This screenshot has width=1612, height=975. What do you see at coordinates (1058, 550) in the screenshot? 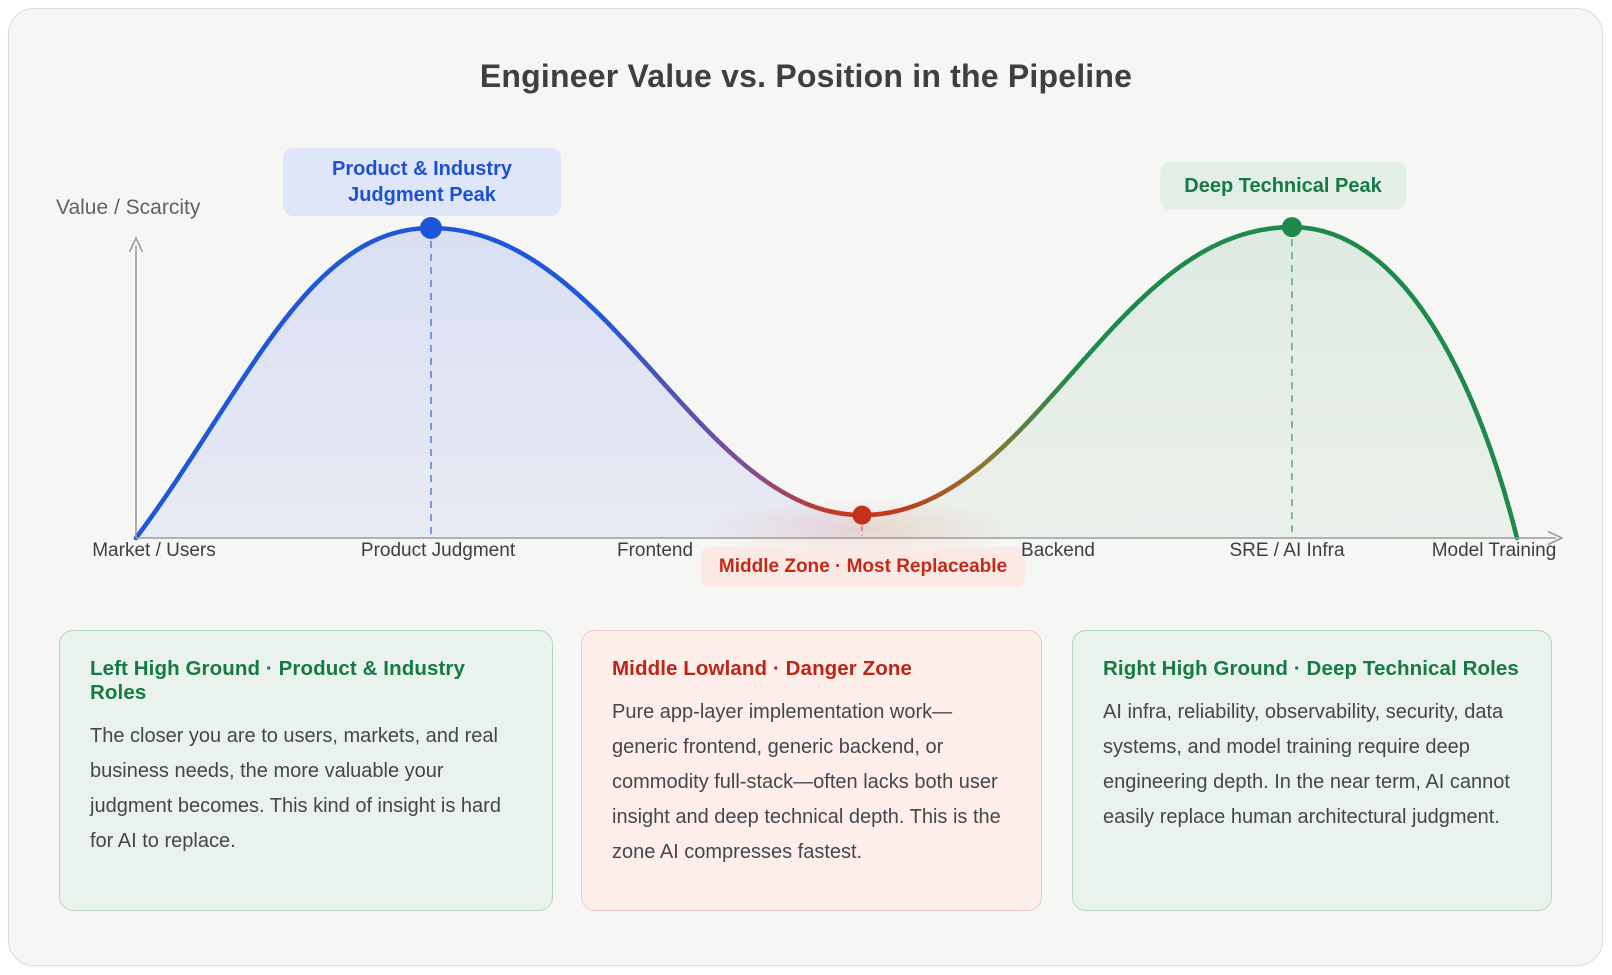
I see `x-tick-backend: Backend` at bounding box center [1058, 550].